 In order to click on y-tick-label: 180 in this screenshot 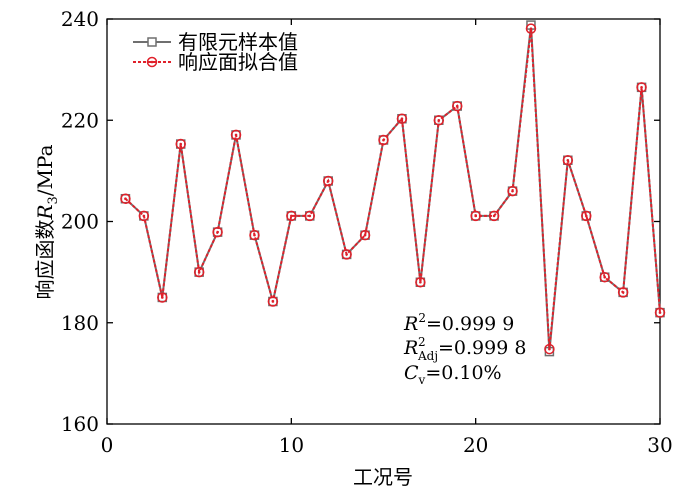, I will do `click(80, 323)`.